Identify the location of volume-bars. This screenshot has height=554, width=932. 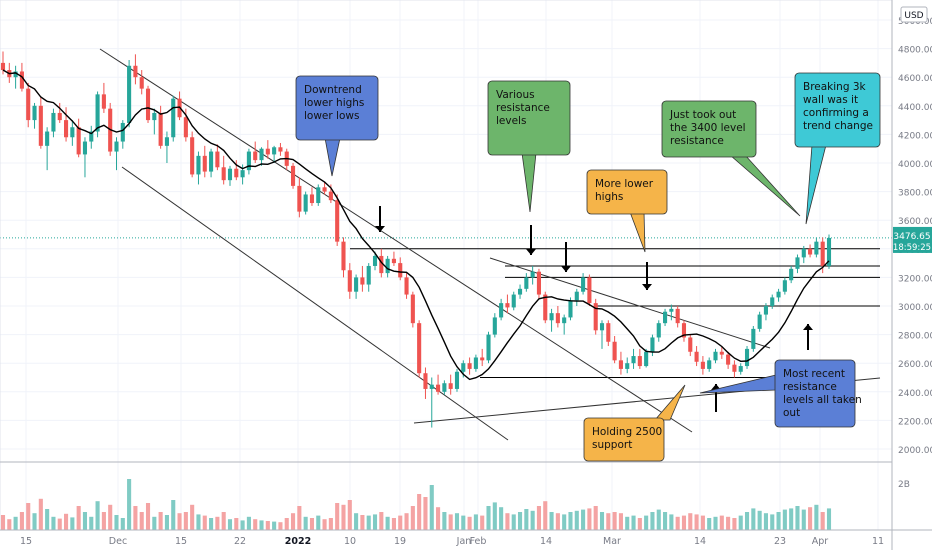
(416, 504).